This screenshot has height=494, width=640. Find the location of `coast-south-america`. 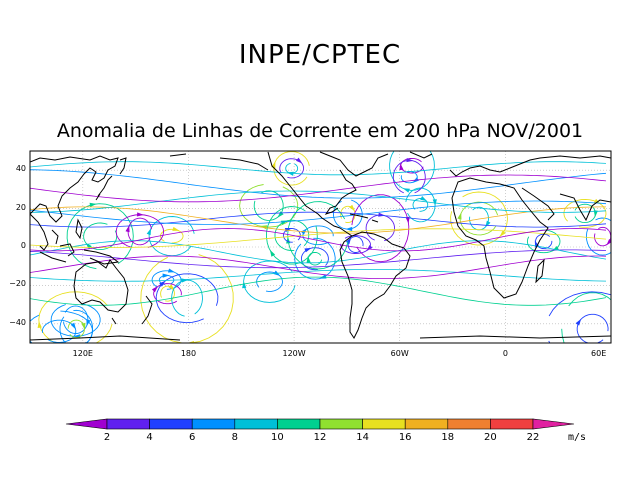

coast-south-america is located at coordinates (375, 285).